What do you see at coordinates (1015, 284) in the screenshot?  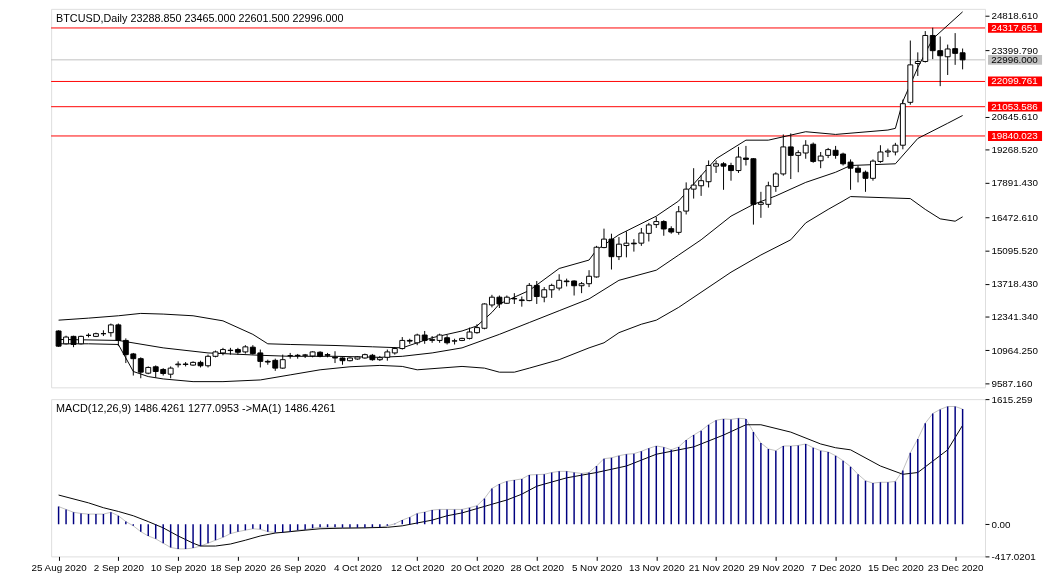 I see `y-tick-label: 13718.430` at bounding box center [1015, 284].